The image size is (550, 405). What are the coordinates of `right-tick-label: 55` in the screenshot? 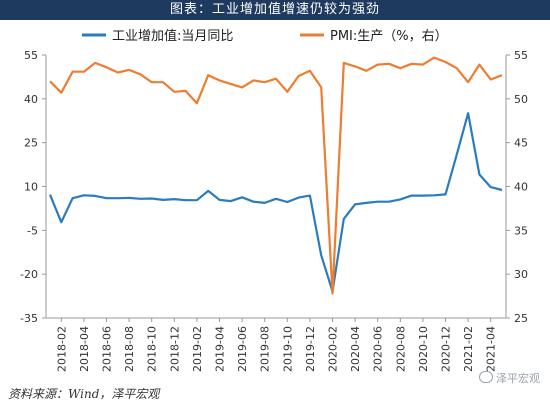 It's located at (521, 55).